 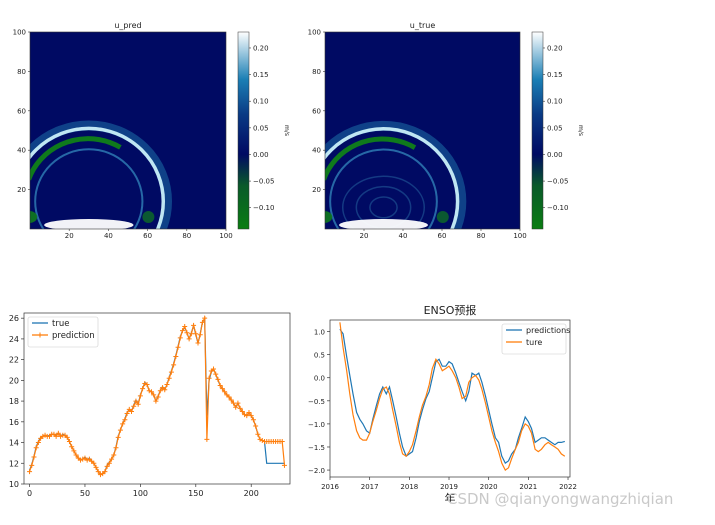 What do you see at coordinates (89, 224) in the screenshot?
I see `bright-patch` at bounding box center [89, 224].